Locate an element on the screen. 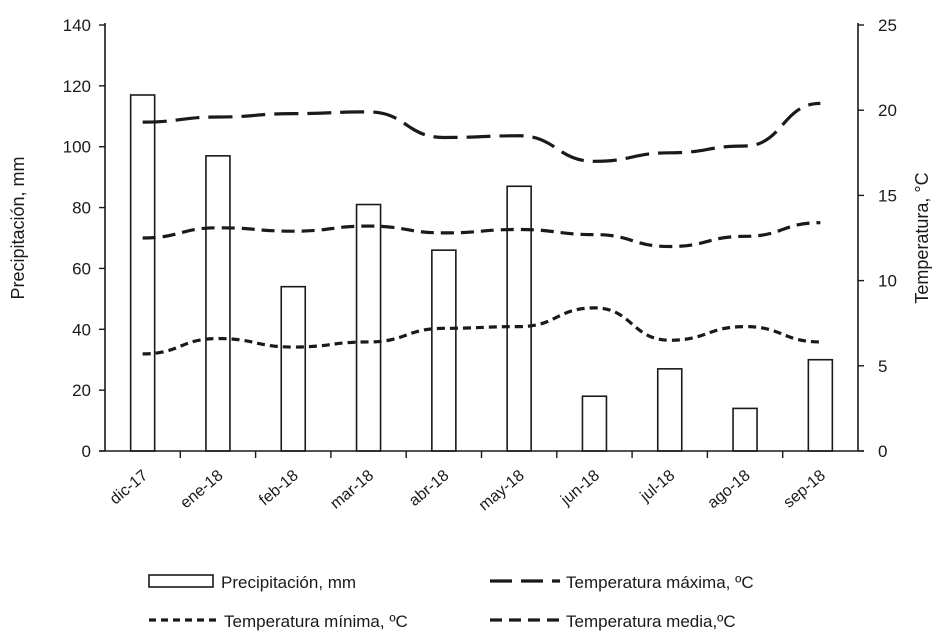 The width and height of the screenshot is (939, 634). left-axis-title: Precipitación, mm is located at coordinates (18, 227).